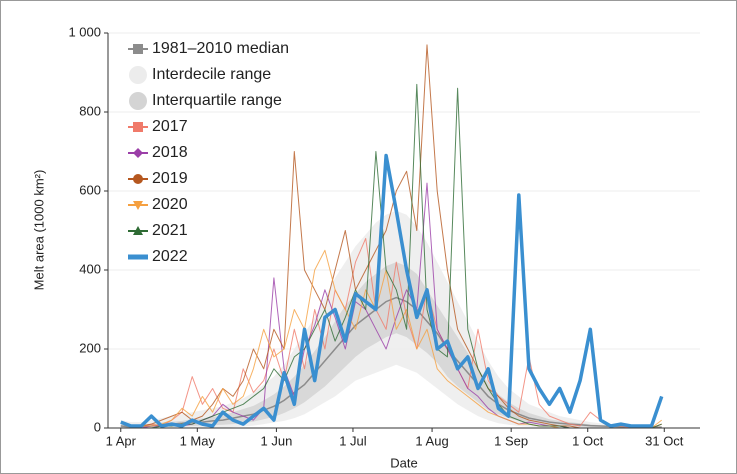 This screenshot has width=737, height=474. What do you see at coordinates (217, 100) in the screenshot?
I see `legend-label: Interquartile range` at bounding box center [217, 100].